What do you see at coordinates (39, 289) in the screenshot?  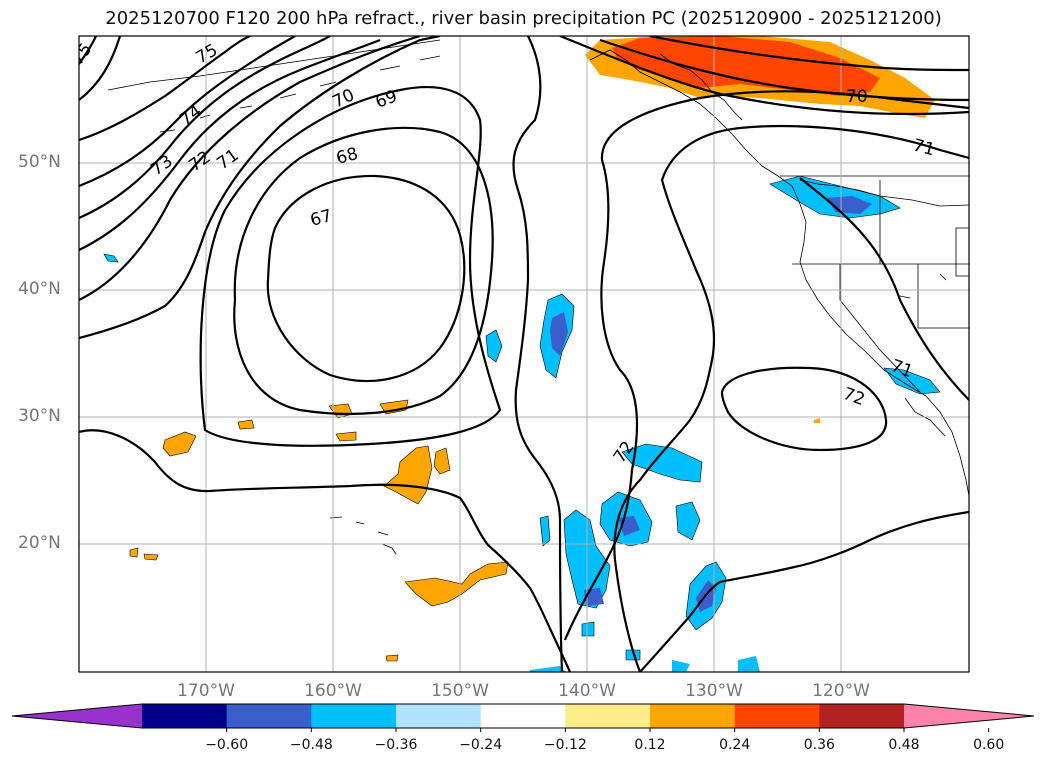 I see `lat-label-40n: 40°N` at bounding box center [39, 289].